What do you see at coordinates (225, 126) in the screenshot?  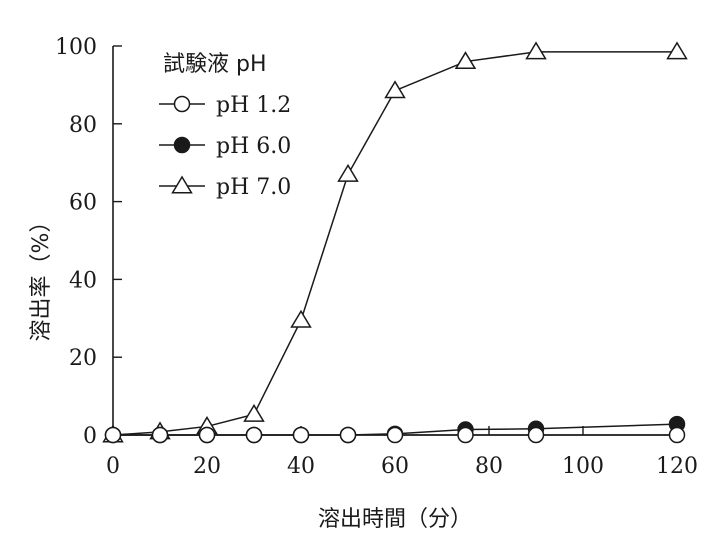 I see `legend: 試験液 pH pH 1.2 pH 6.0 pH 7.0` at bounding box center [225, 126].